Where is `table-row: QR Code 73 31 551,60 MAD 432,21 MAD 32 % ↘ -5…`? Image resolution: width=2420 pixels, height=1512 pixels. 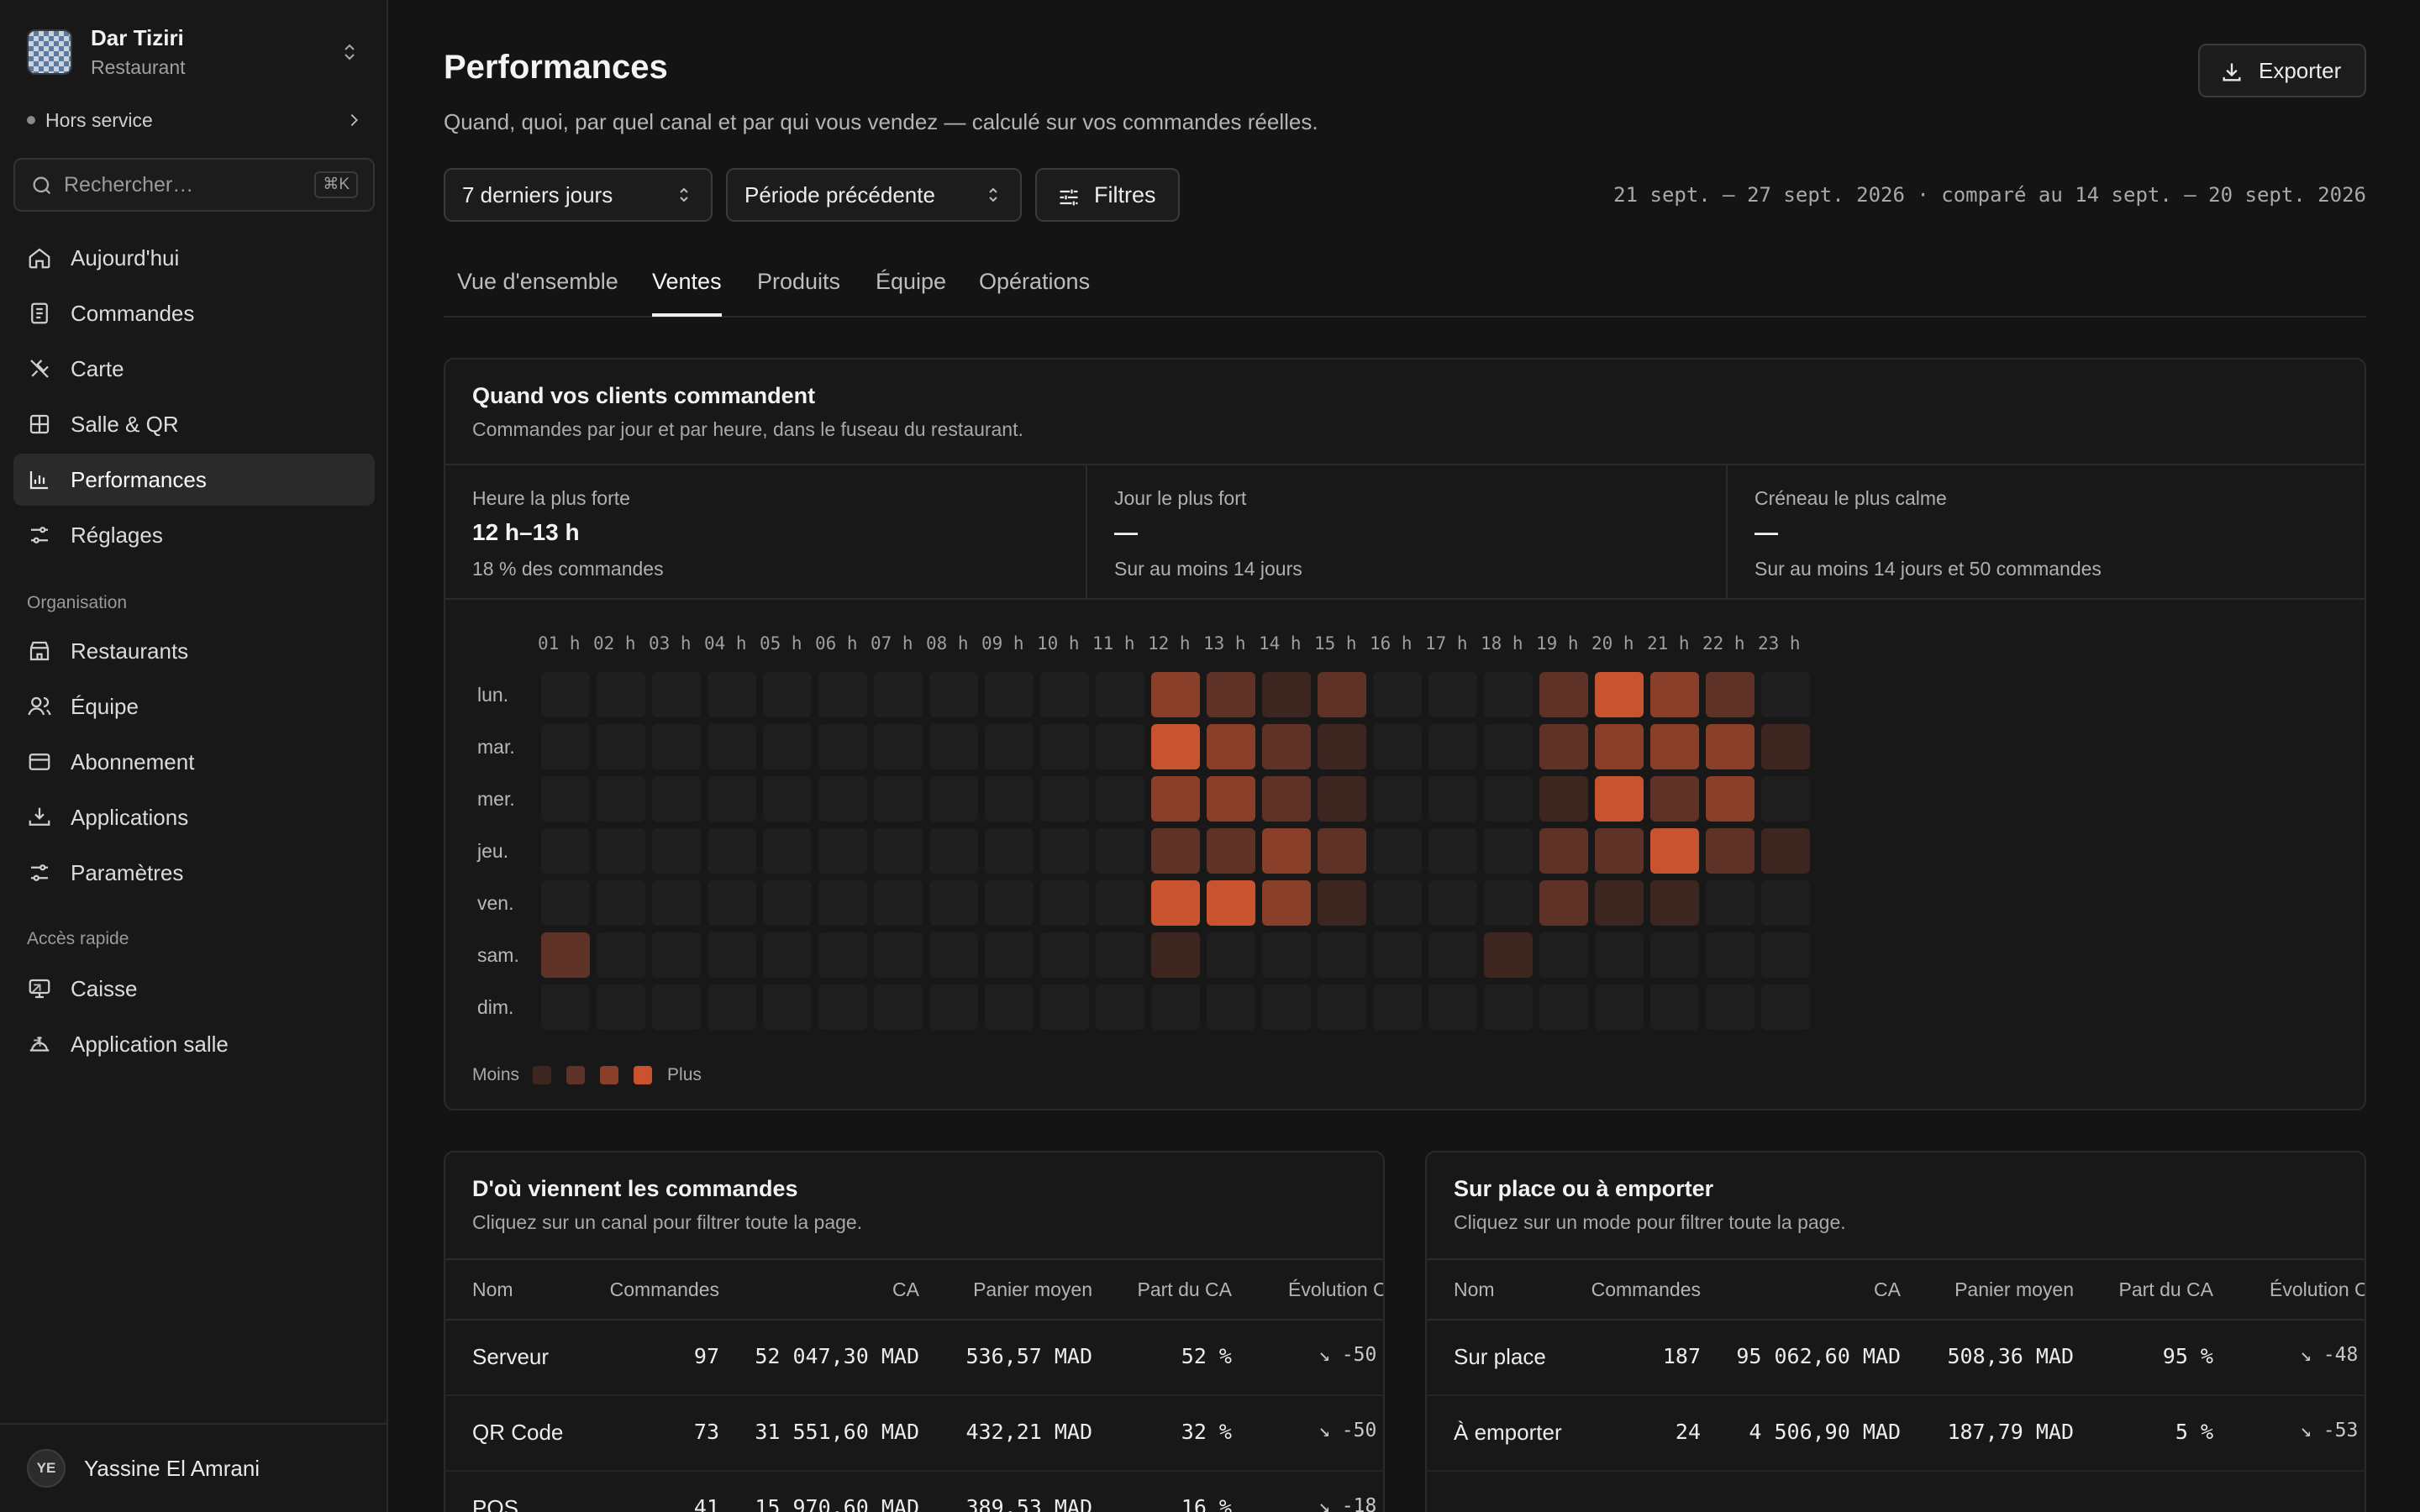 table-row: QR Code 73 31 551,60 MAD 432,21 MAD 32 % ↘ -5… is located at coordinates (914, 1434).